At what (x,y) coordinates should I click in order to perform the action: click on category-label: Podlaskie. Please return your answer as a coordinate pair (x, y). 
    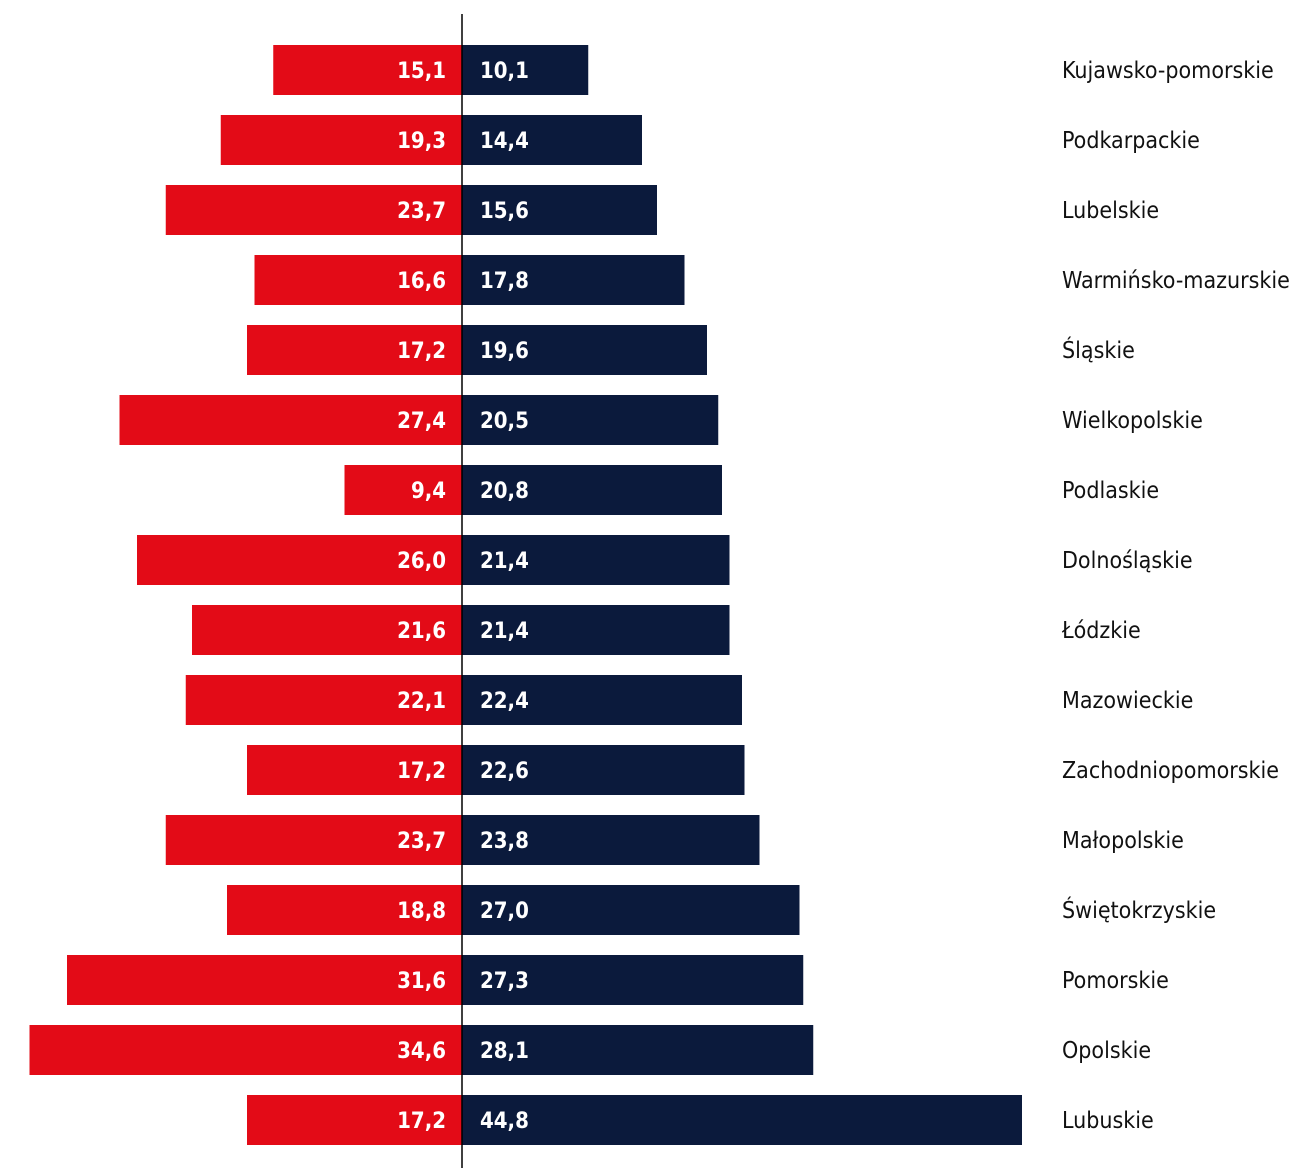
    Looking at the image, I should click on (1110, 491).